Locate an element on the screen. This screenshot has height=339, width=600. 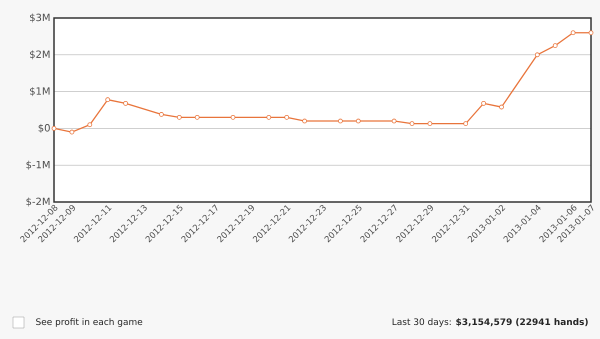
y-tick-label: $3M is located at coordinates (40, 18).